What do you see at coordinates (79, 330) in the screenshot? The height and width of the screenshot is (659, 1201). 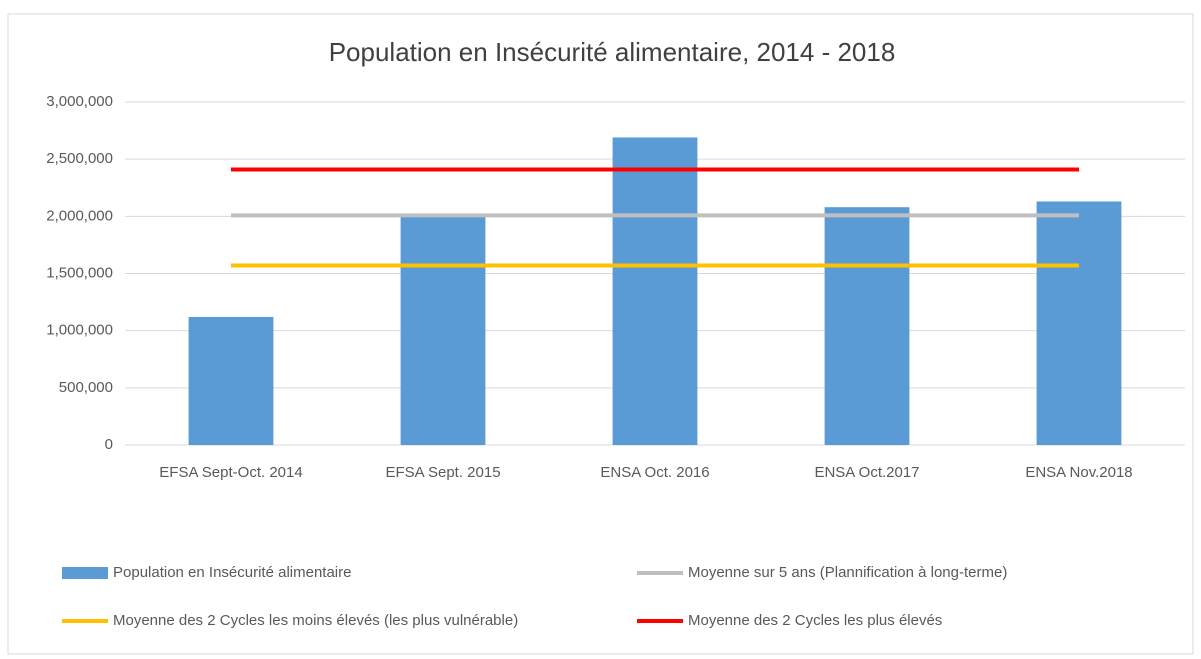 I see `y-tick-label: 1,000,000` at bounding box center [79, 330].